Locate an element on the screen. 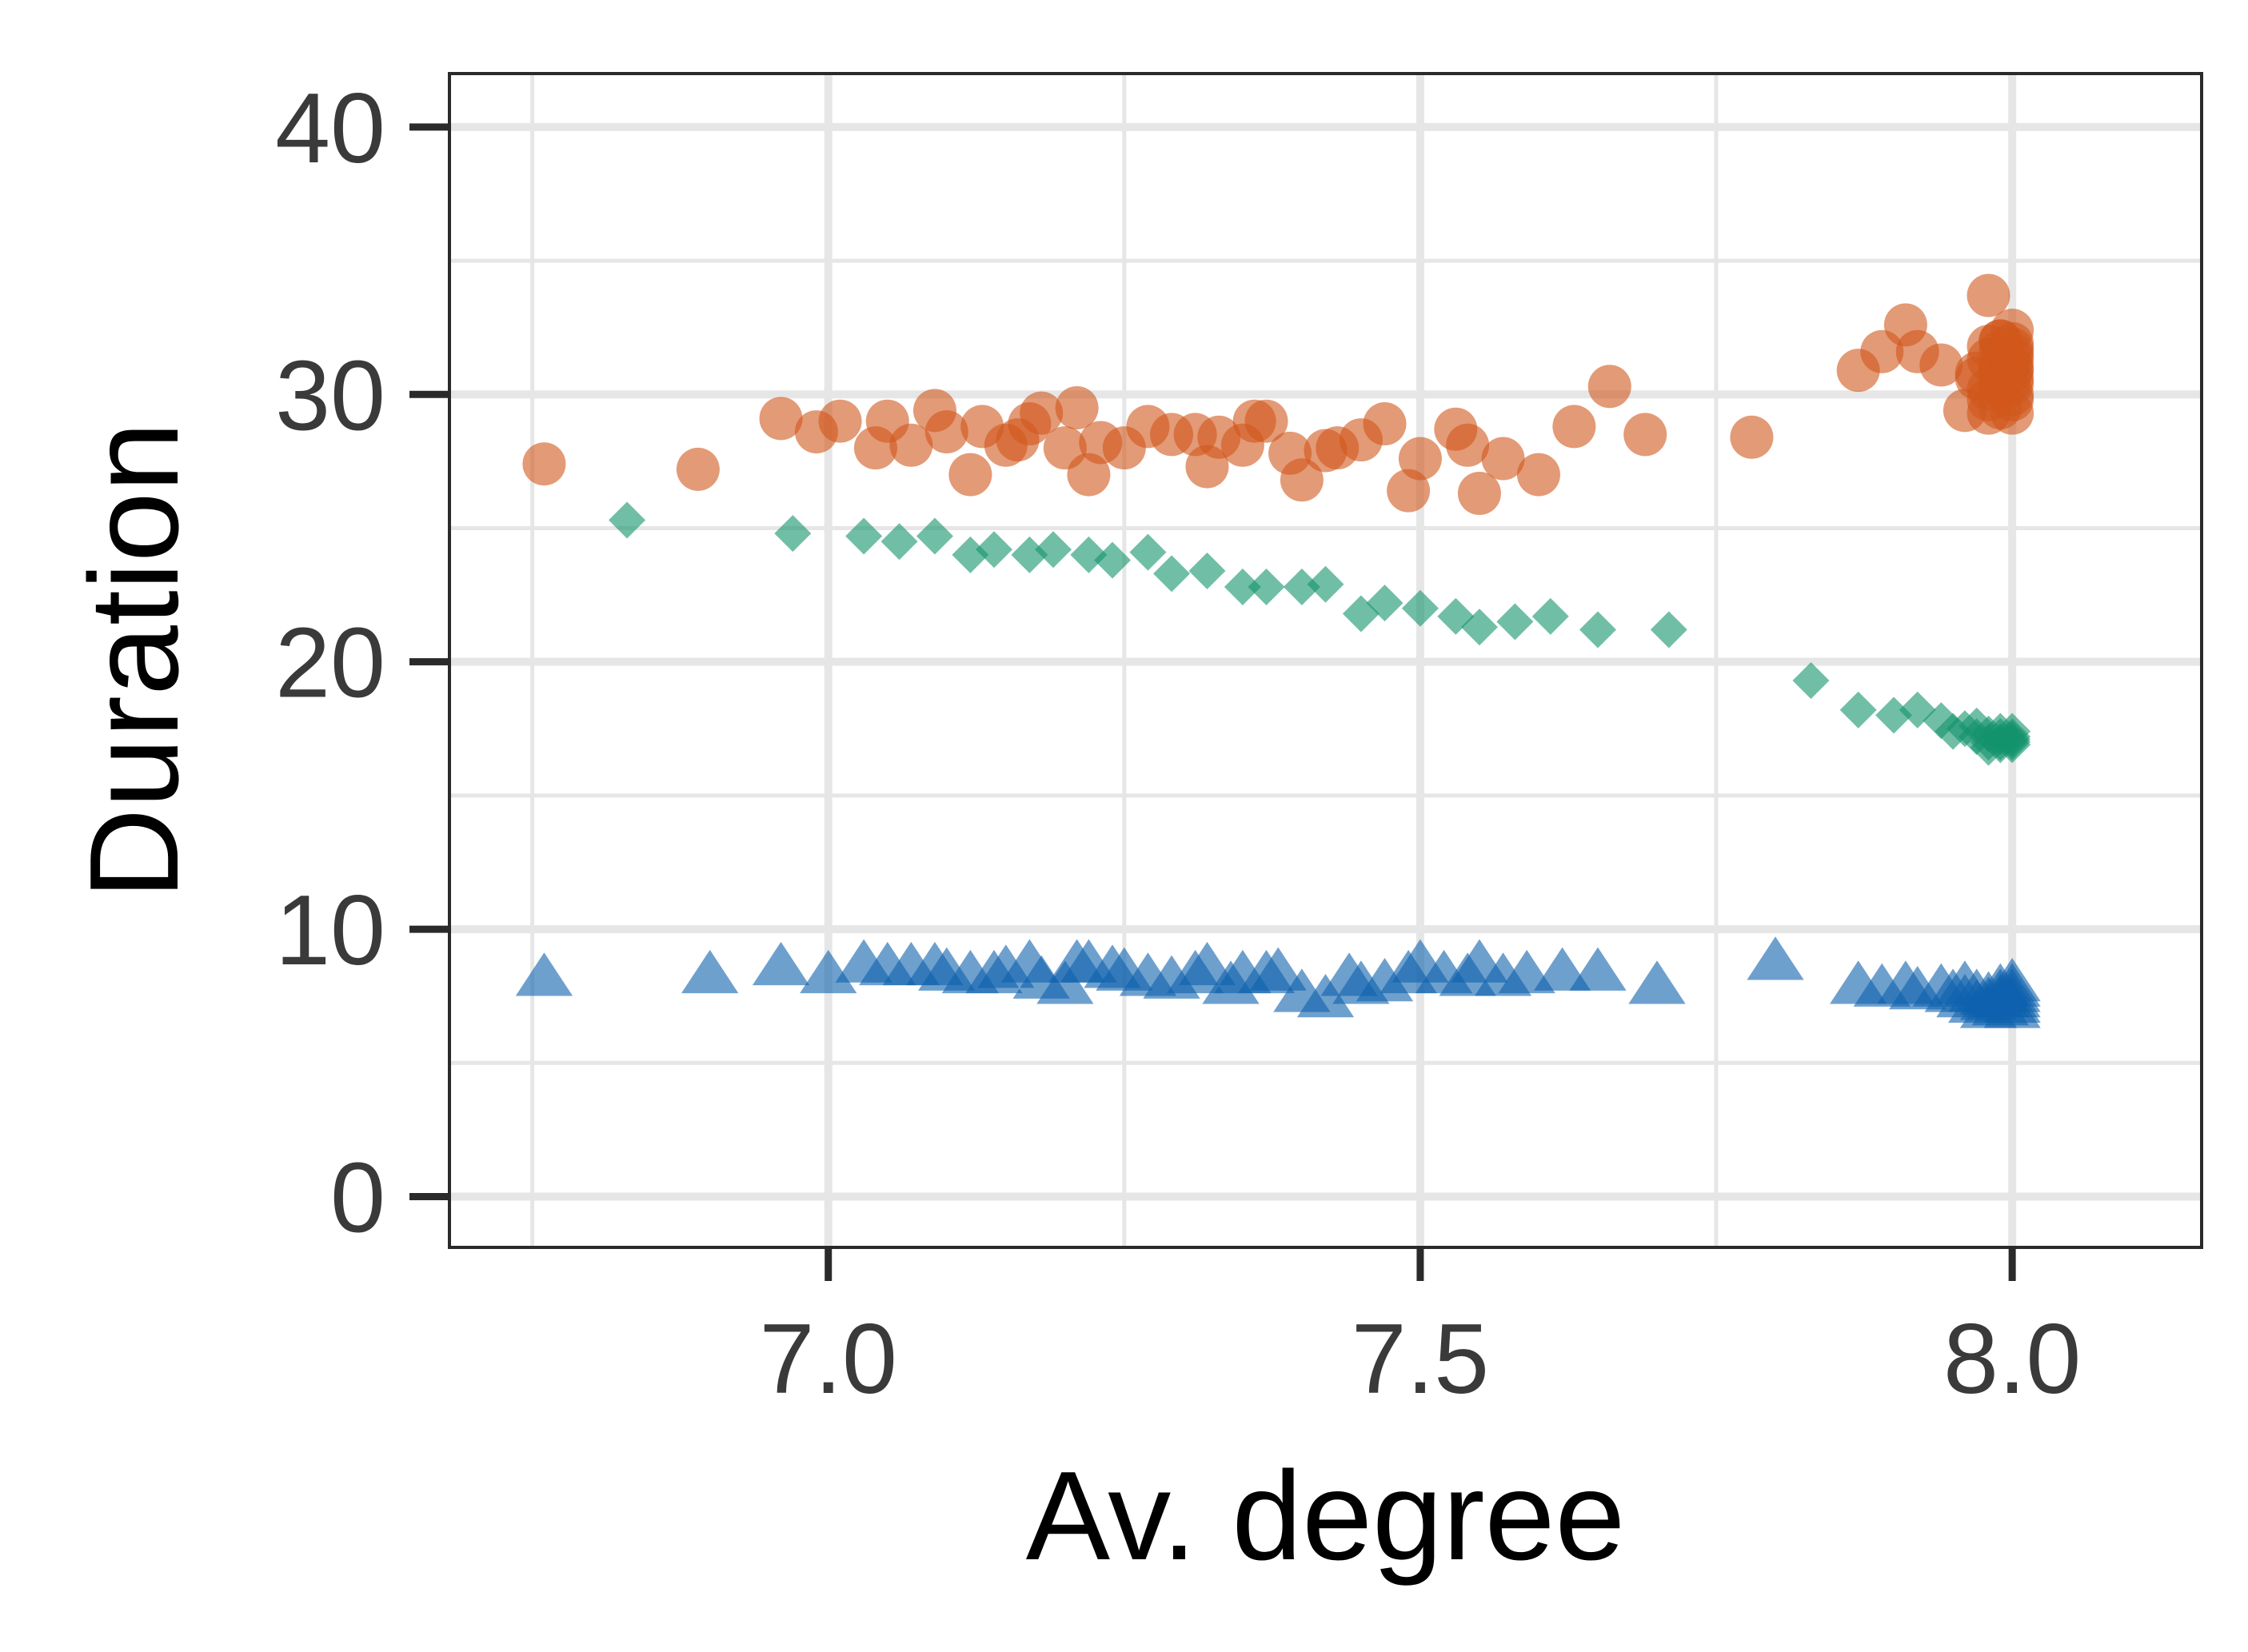  series-diamond is located at coordinates (1320, 633).